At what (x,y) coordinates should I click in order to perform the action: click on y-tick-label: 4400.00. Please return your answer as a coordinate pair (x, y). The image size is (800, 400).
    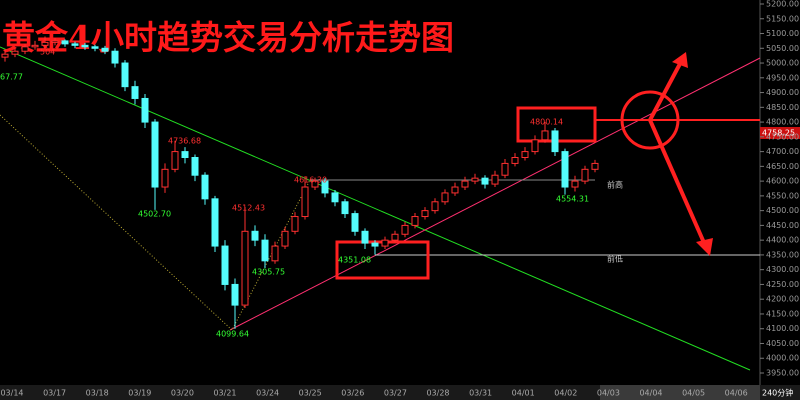
    Looking at the image, I should click on (782, 240).